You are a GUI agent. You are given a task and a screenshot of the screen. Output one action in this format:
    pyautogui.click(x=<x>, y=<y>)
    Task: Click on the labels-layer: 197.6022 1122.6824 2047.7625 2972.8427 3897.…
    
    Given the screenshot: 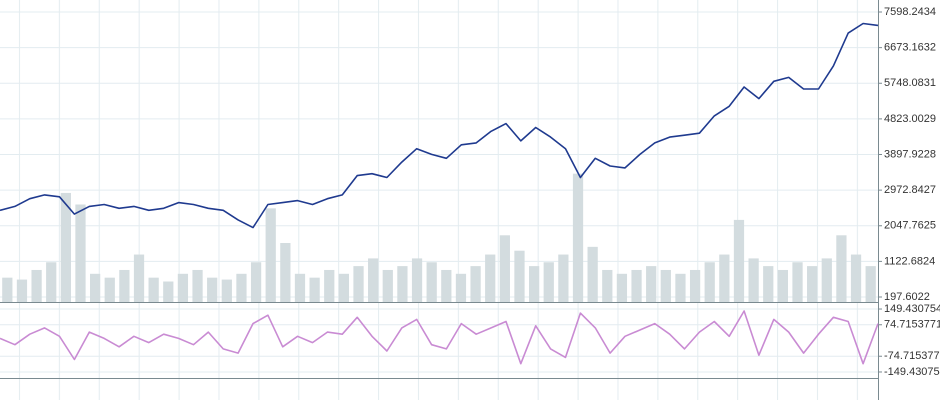 What is the action you would take?
    pyautogui.click(x=909, y=192)
    